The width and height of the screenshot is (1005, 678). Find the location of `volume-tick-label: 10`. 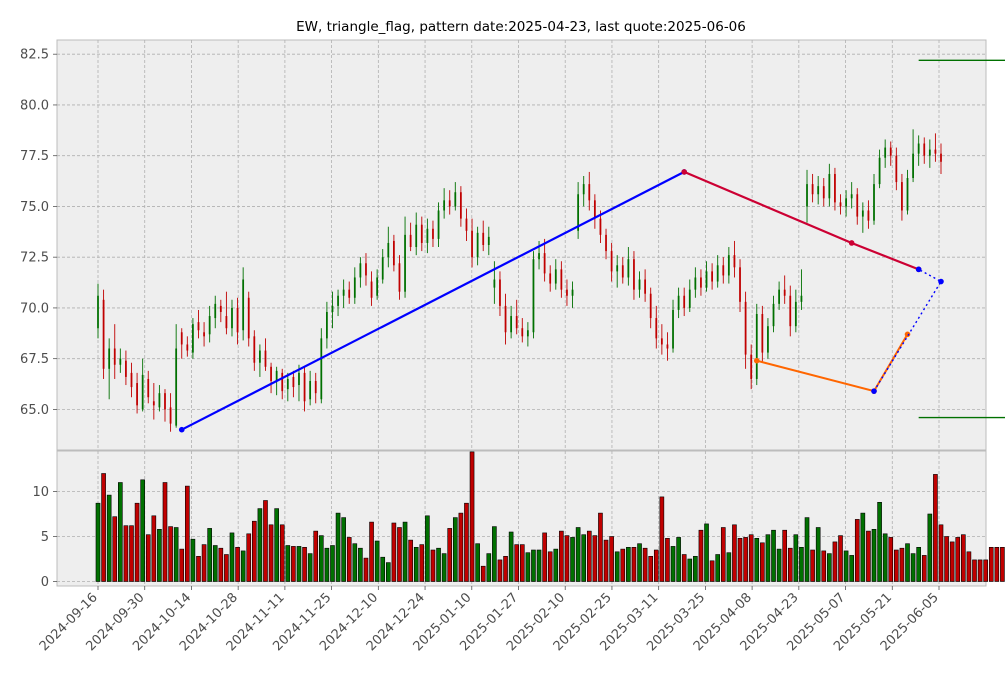

volume-tick-label: 10 is located at coordinates (40, 492).